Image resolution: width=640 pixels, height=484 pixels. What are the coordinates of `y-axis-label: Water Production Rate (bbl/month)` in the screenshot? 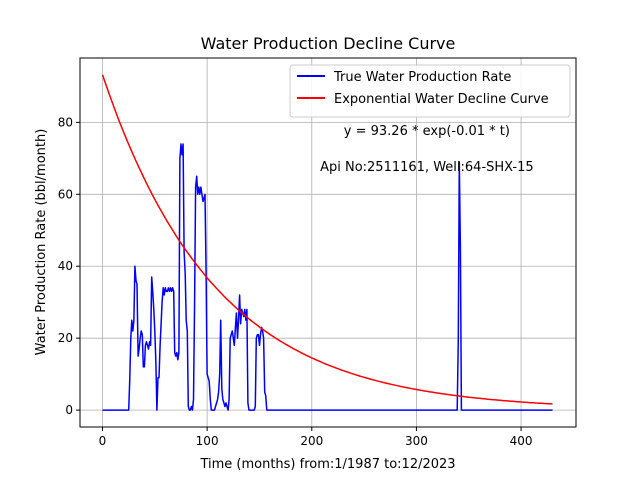 It's located at (41, 242).